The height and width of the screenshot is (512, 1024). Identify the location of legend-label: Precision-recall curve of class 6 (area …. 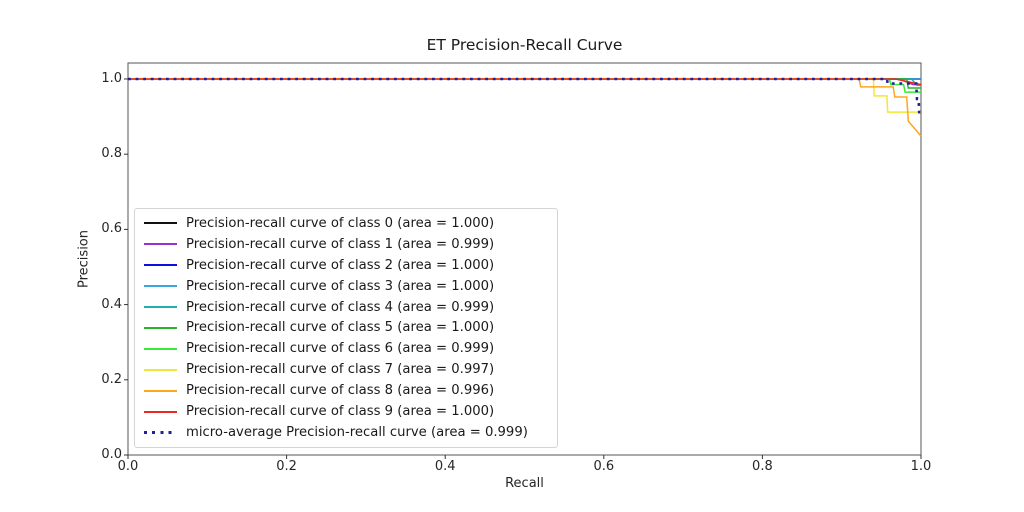
(340, 349).